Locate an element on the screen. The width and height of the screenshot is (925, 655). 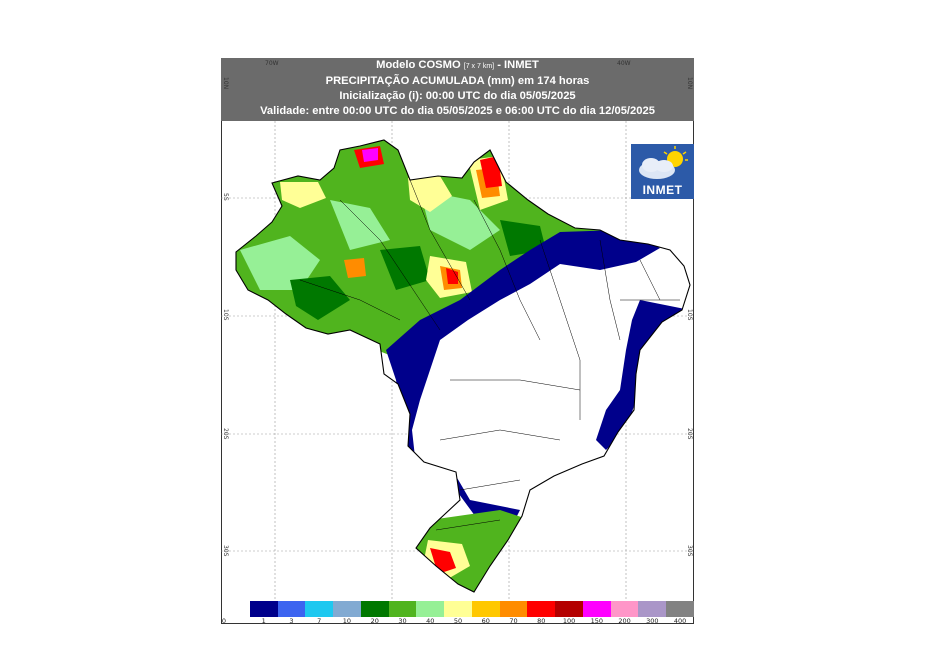
coord-top-40w: 40W is located at coordinates (624, 63).